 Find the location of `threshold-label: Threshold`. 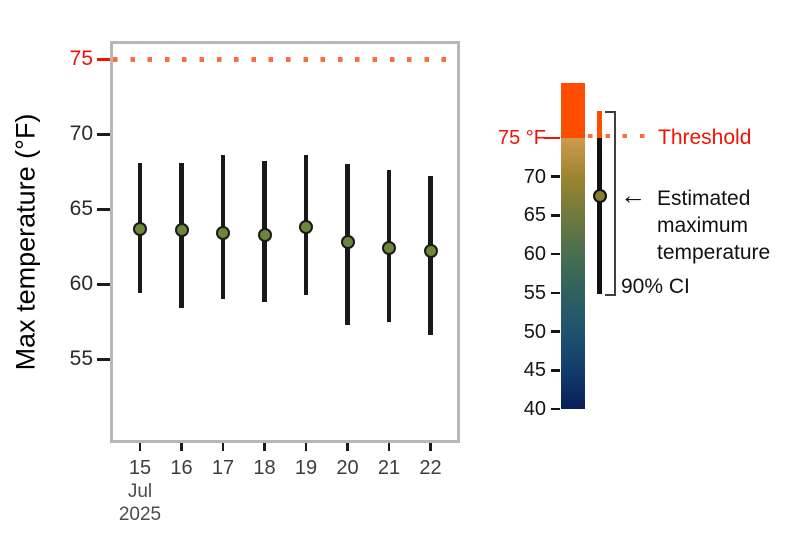

threshold-label: Threshold is located at coordinates (705, 137).